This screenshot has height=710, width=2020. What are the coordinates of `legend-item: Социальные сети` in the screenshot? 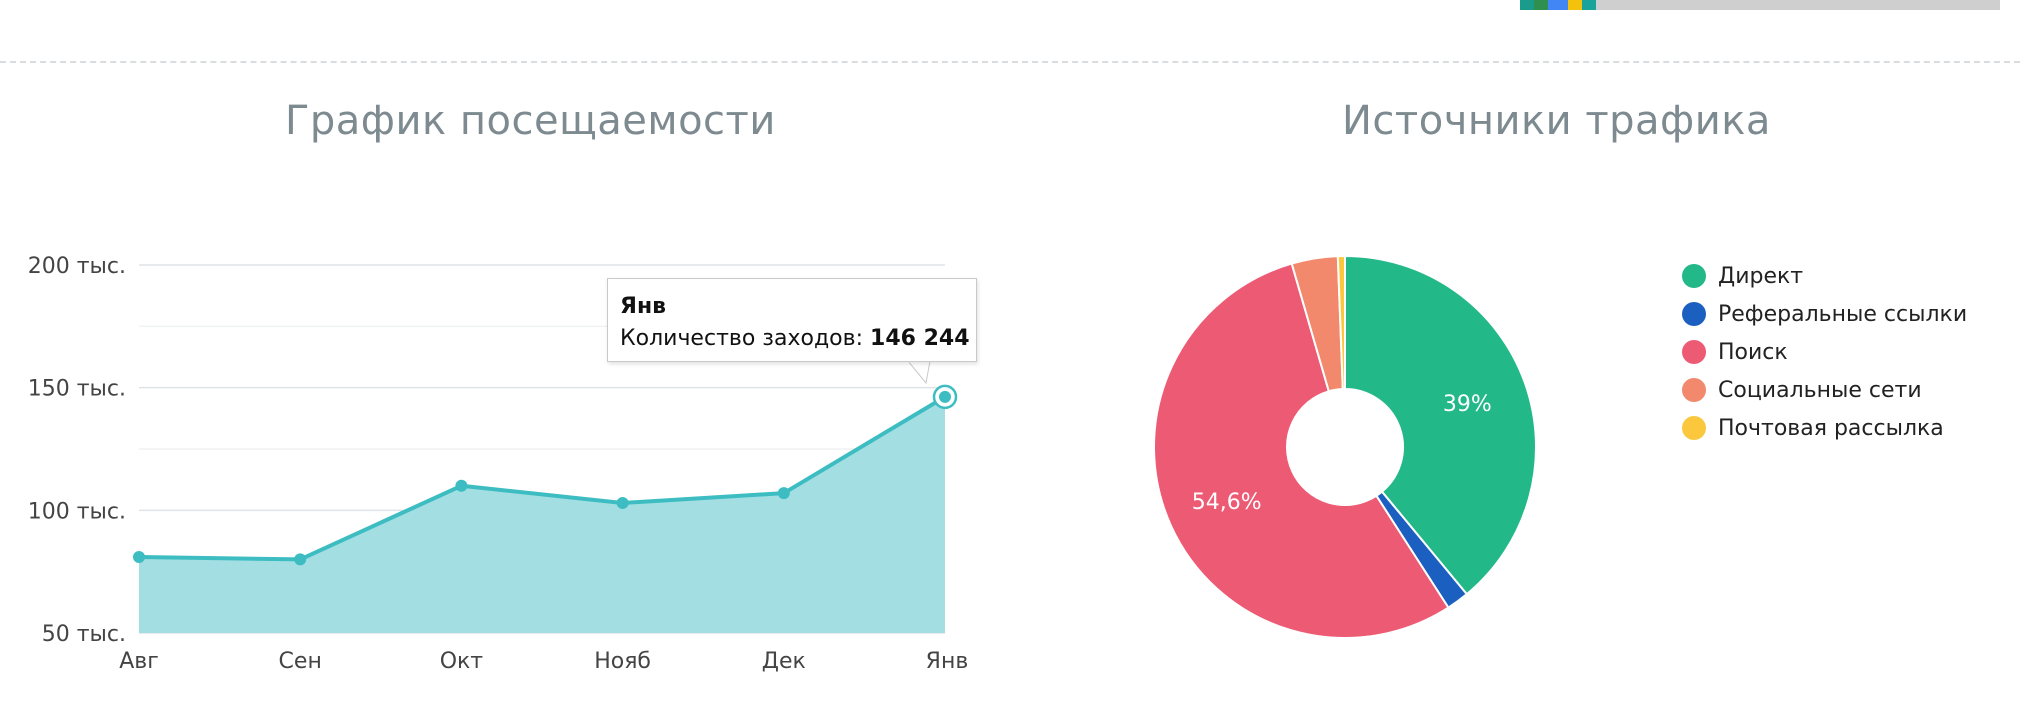 It's located at (1824, 390).